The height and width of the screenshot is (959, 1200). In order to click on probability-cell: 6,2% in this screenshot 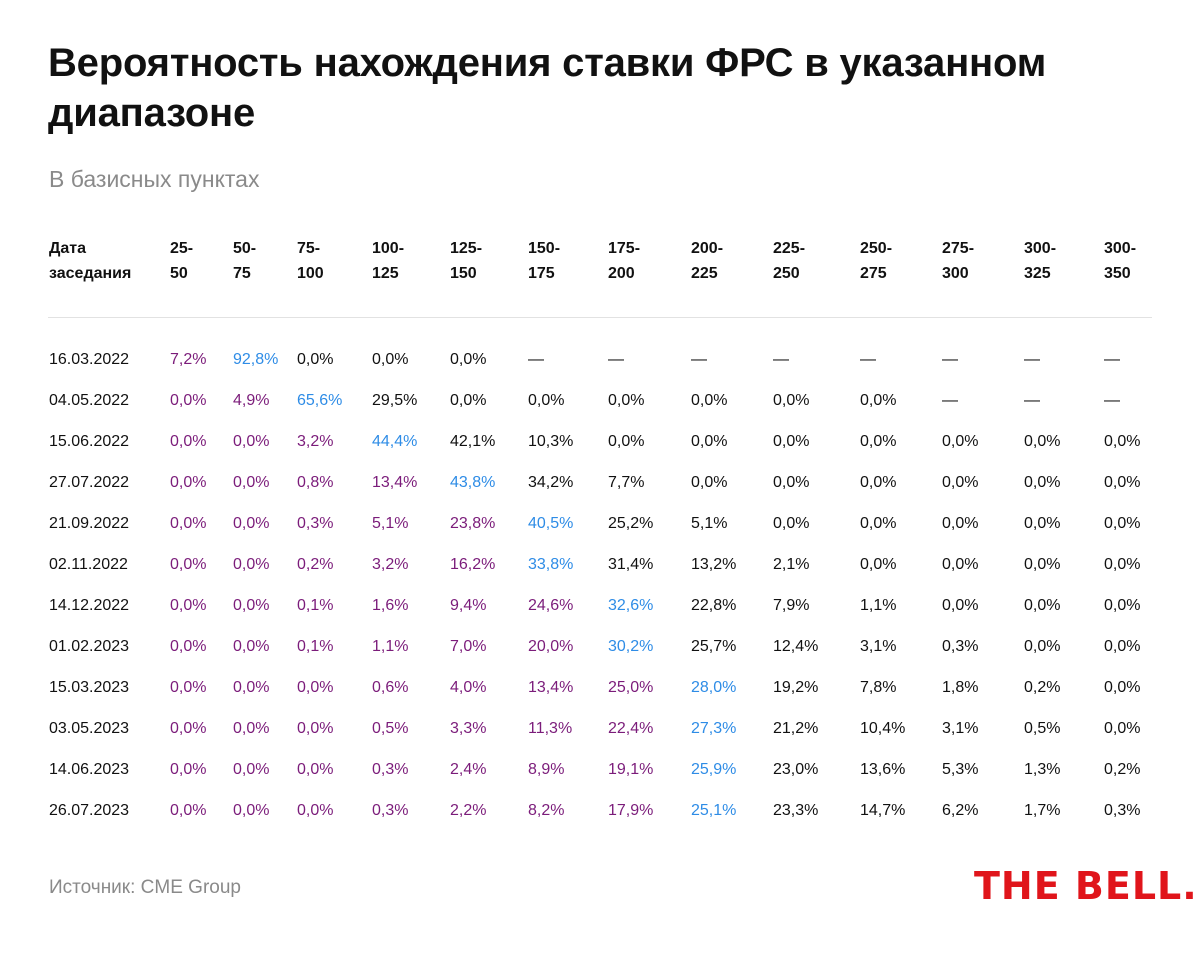, I will do `click(960, 810)`.